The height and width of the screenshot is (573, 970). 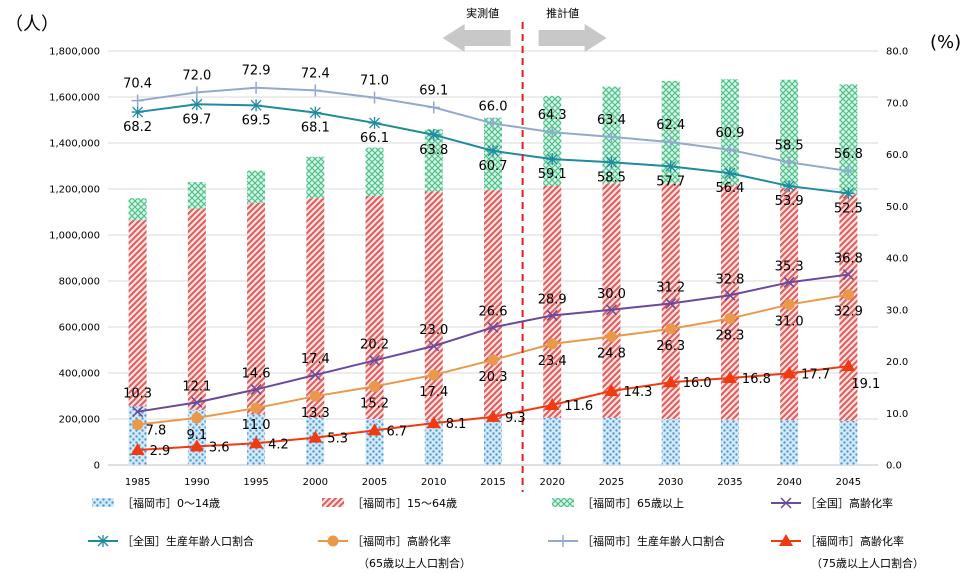 What do you see at coordinates (333, 541) in the screenshot?
I see `legend-marker-fuk_aging65` at bounding box center [333, 541].